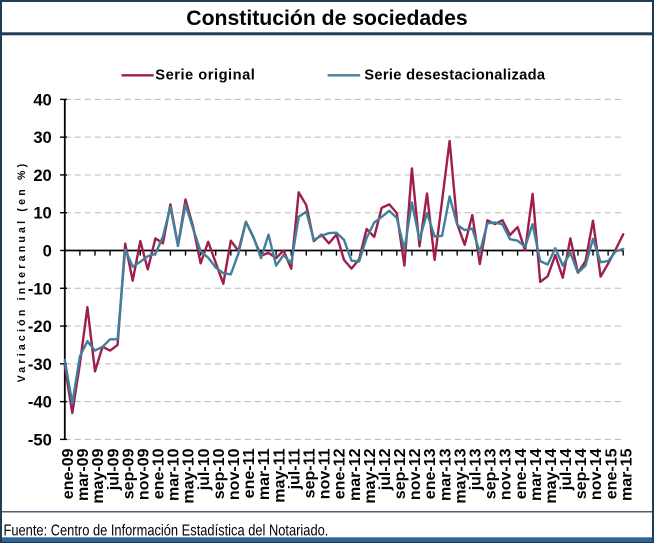 This screenshot has height=543, width=654. Describe the element at coordinates (98, 475) in the screenshot. I see `svg-text: may-09` at that location.